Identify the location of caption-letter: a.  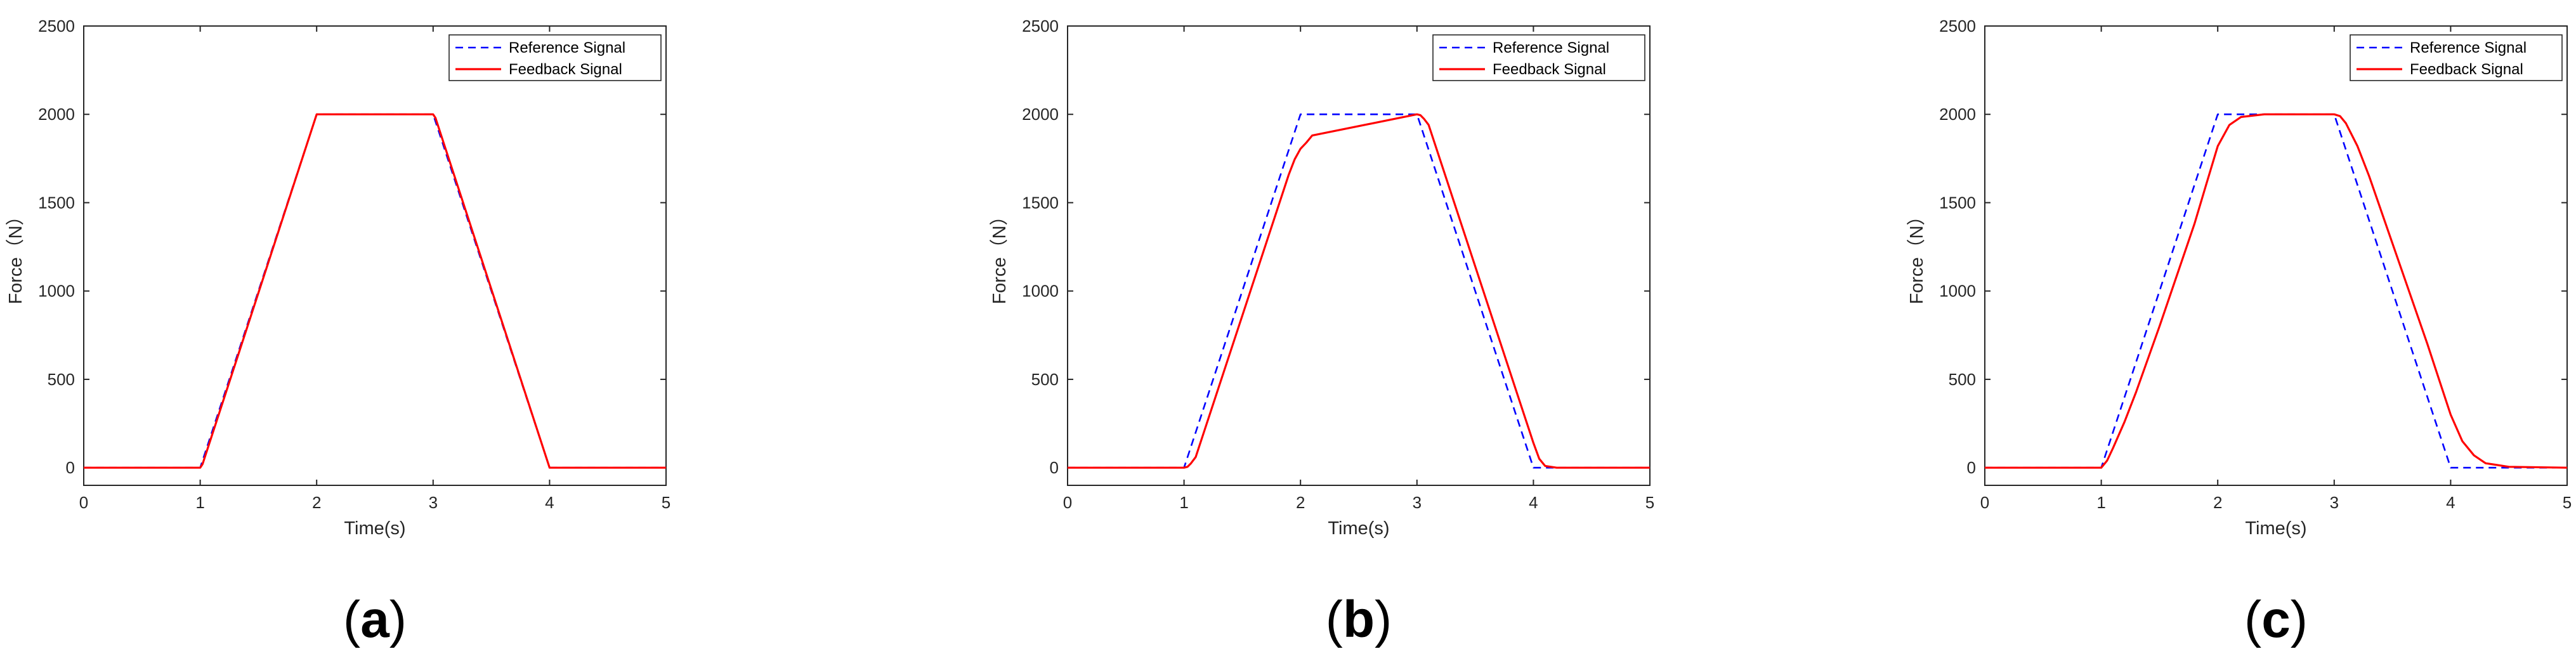
(375, 619).